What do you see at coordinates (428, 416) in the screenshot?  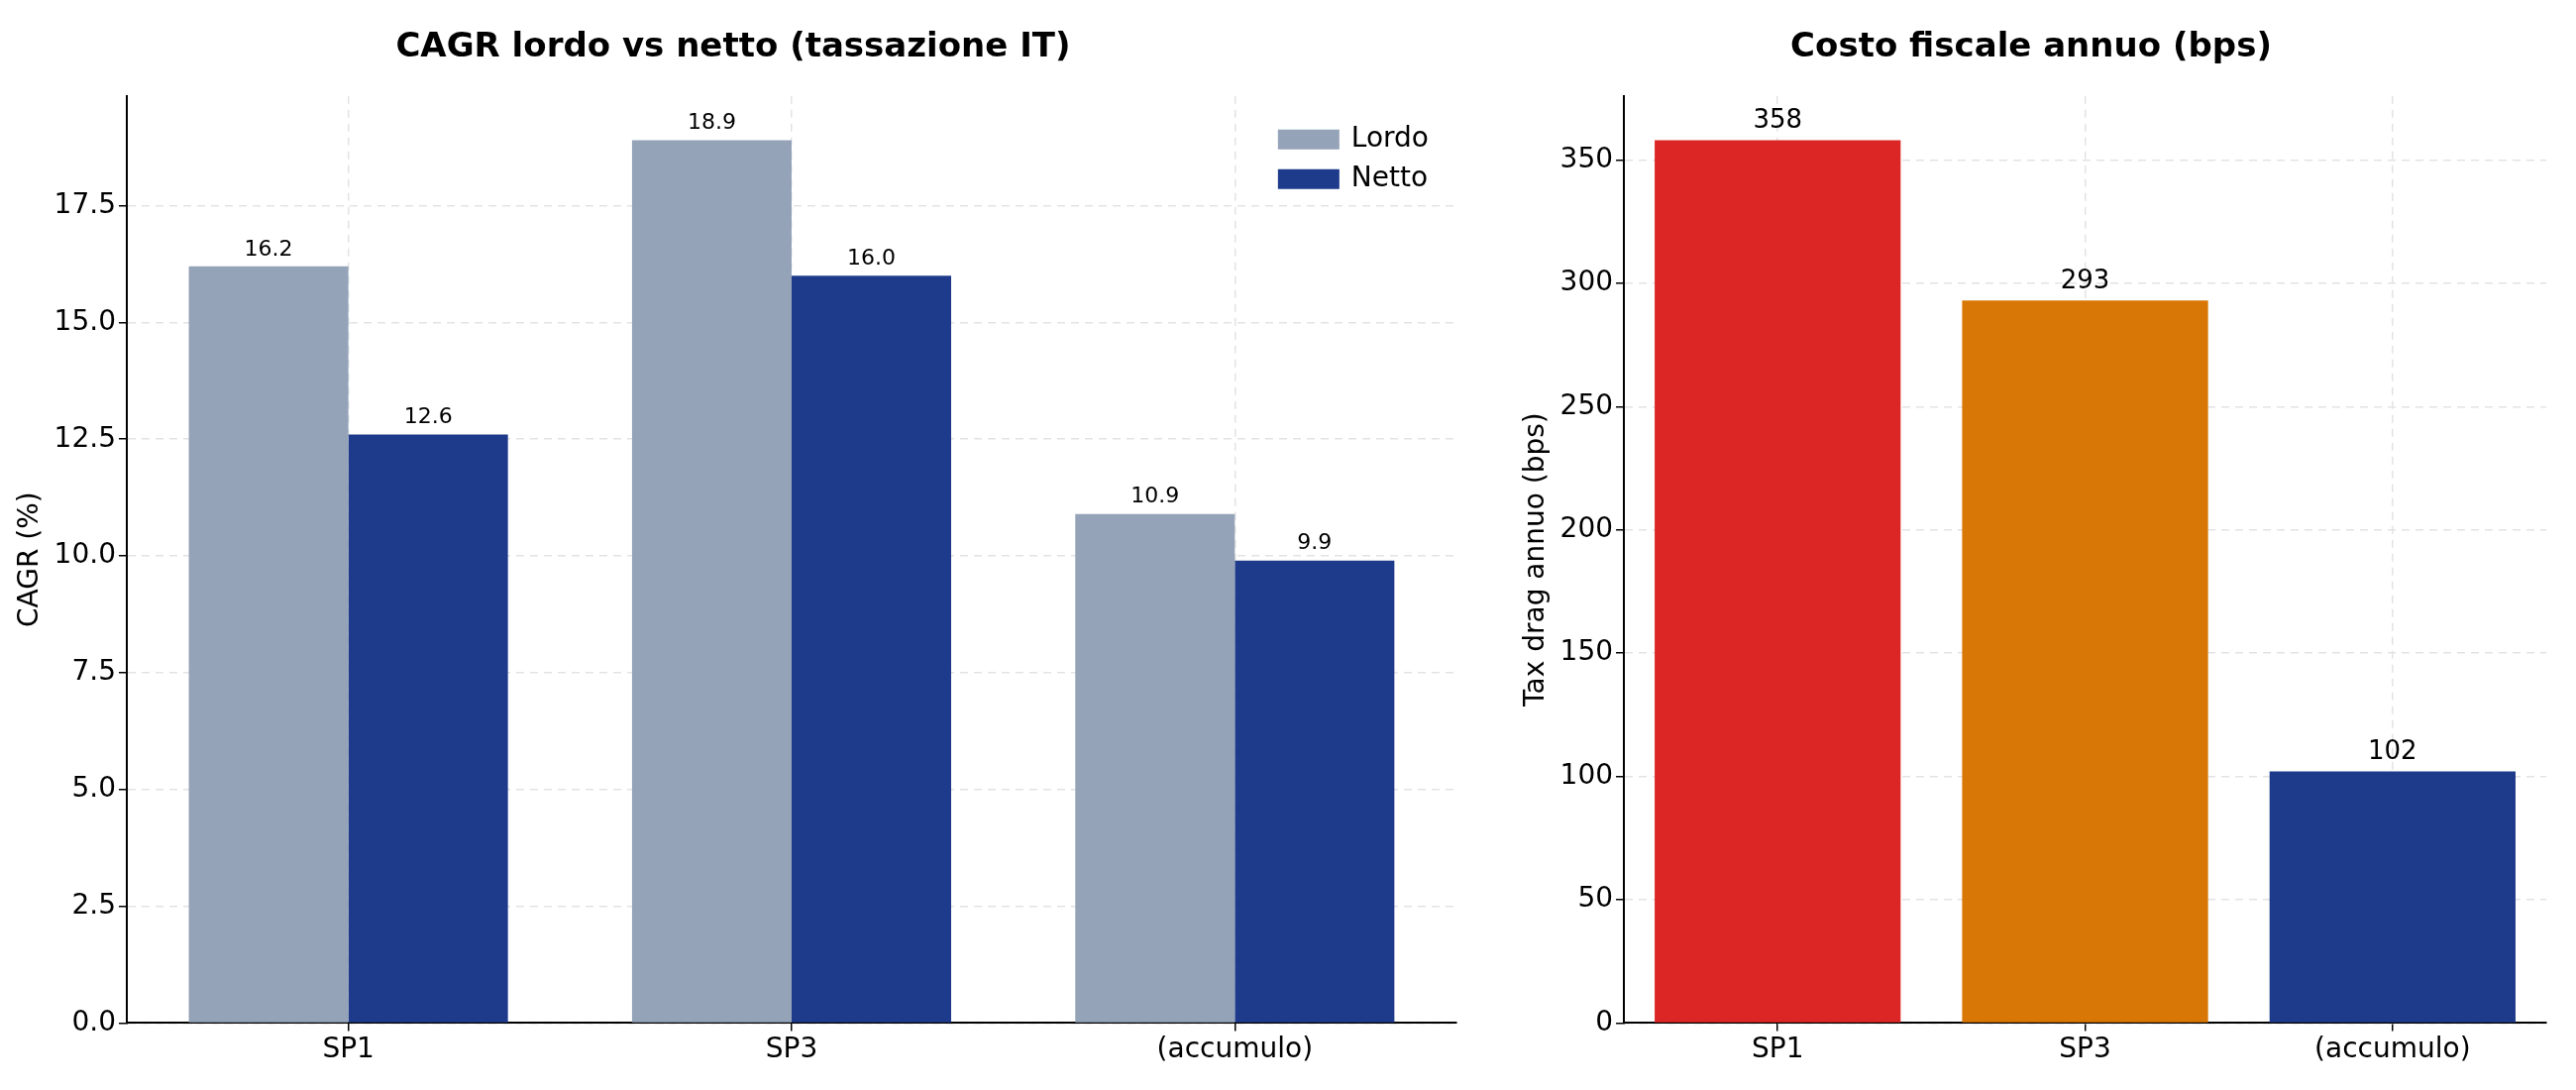 I see `data-label: 12.6` at bounding box center [428, 416].